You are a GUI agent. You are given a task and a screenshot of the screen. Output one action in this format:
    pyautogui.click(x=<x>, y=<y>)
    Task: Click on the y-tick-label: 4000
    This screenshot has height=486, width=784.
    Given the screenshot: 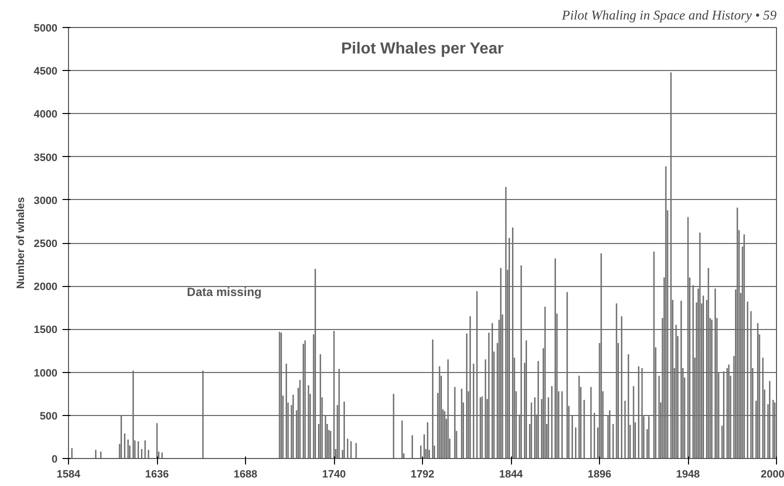 What is the action you would take?
    pyautogui.click(x=46, y=114)
    